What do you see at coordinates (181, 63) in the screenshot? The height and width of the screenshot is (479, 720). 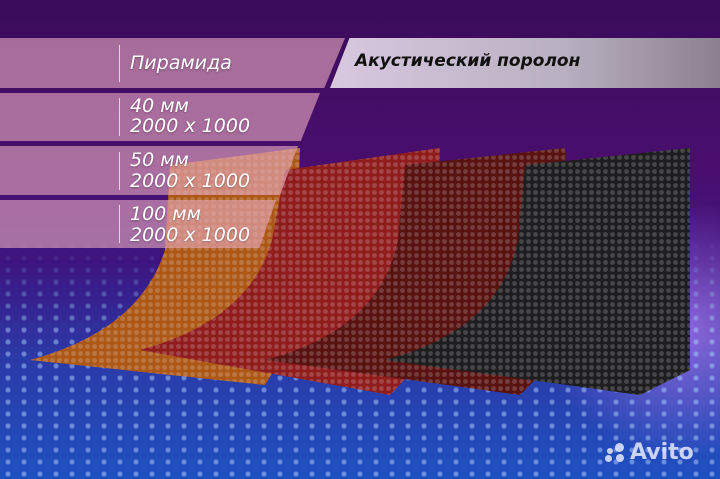 I see `type-label: Пирамида` at bounding box center [181, 63].